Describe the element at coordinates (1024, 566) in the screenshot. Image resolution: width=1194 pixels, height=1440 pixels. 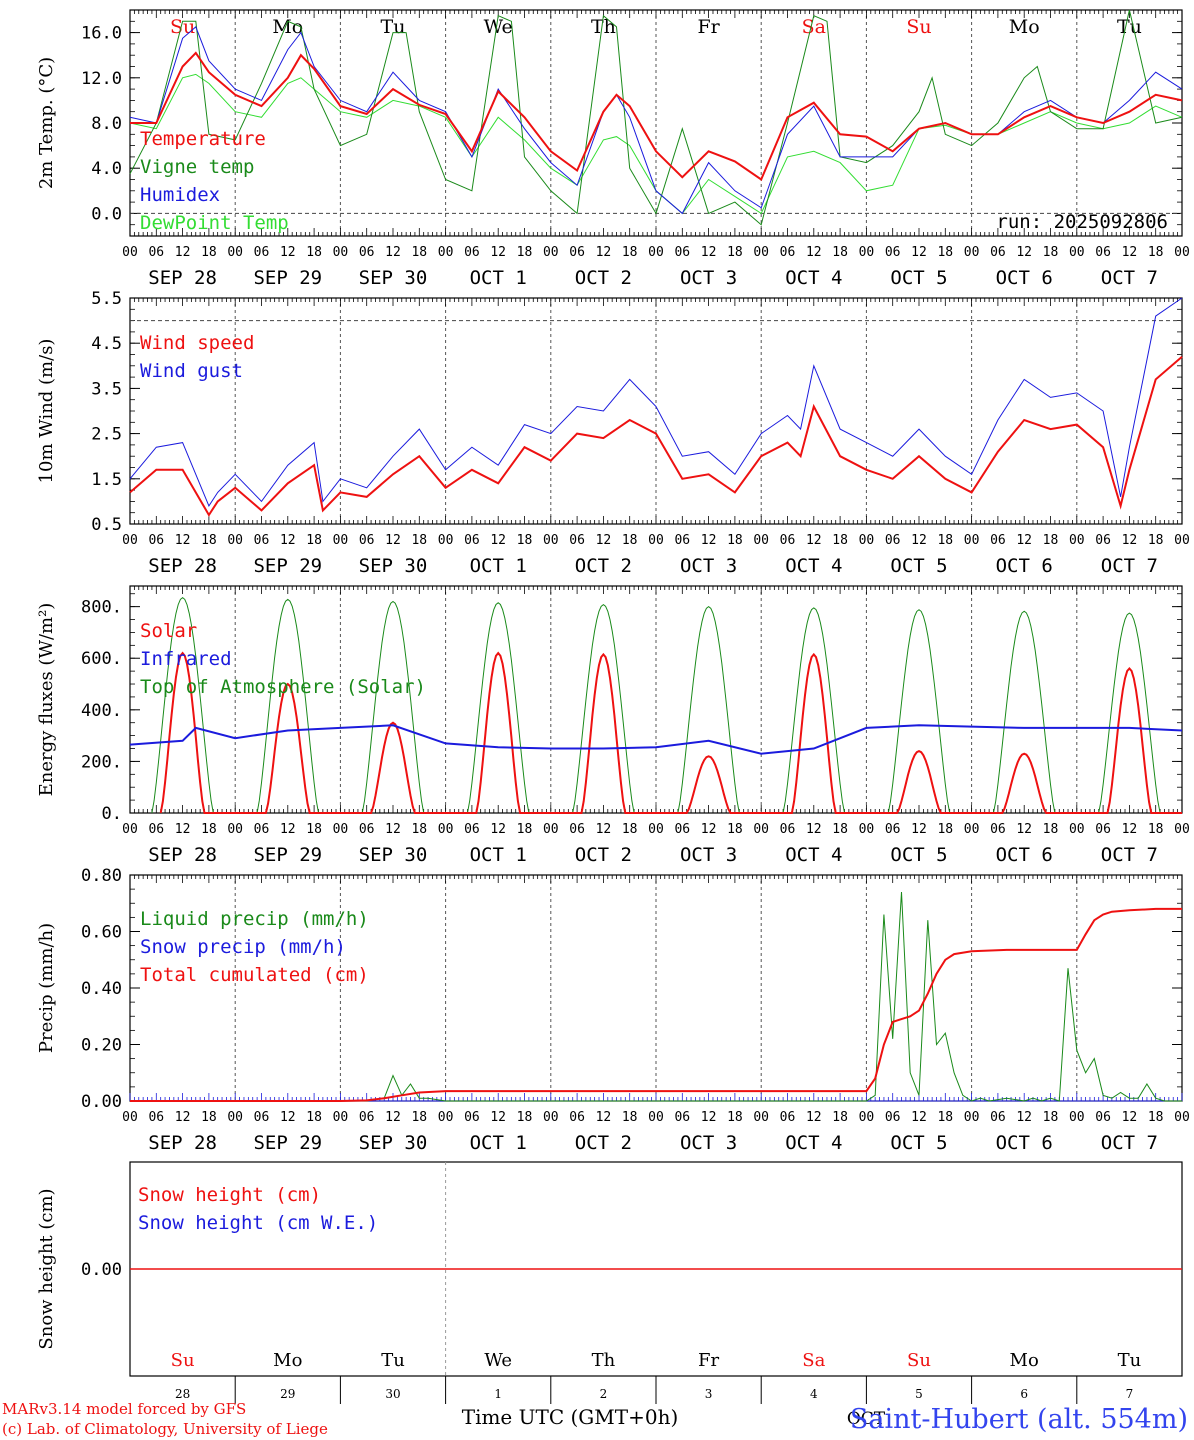
I see `wind-date-label: OCT 6` at that location.